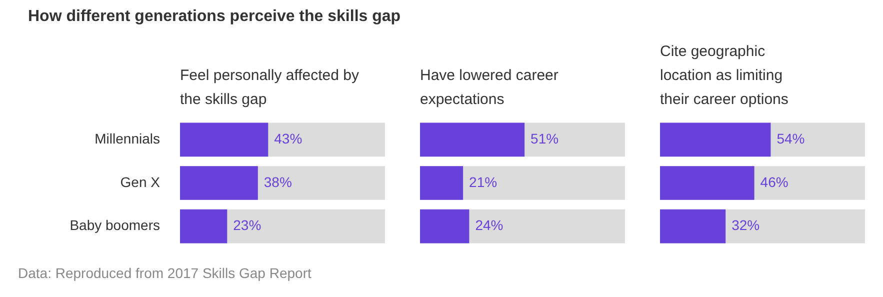 The width and height of the screenshot is (883, 297). I want to click on data-label: 51%, so click(544, 138).